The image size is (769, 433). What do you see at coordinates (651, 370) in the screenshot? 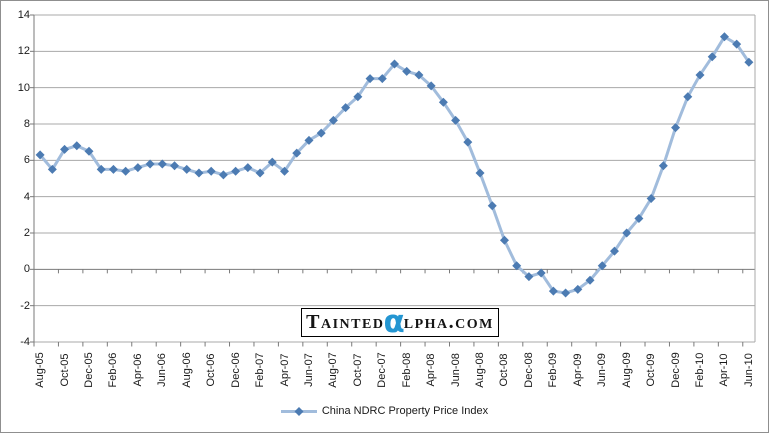
I see `x-axis-tick-label: Oct-09` at bounding box center [651, 370].